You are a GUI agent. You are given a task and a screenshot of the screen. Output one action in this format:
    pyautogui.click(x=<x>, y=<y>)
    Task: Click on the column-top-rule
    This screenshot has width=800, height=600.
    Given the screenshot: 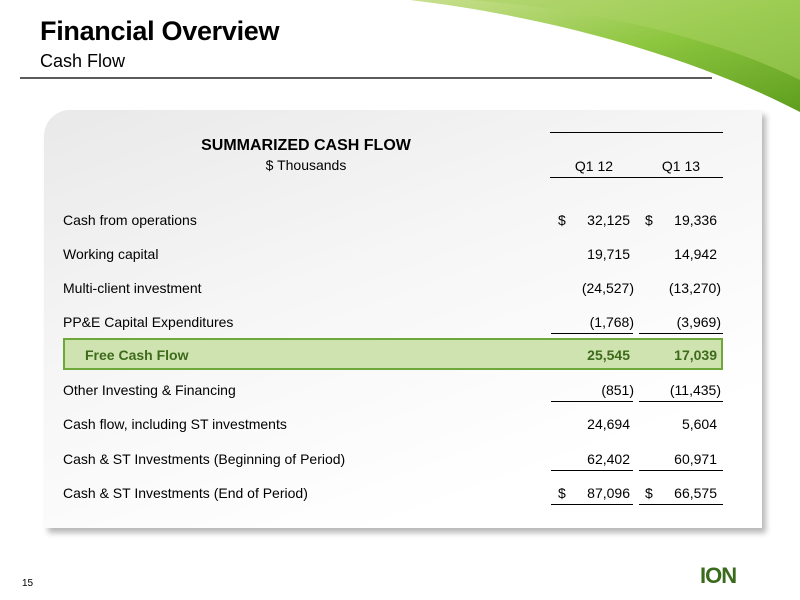 What is the action you would take?
    pyautogui.click(x=636, y=132)
    